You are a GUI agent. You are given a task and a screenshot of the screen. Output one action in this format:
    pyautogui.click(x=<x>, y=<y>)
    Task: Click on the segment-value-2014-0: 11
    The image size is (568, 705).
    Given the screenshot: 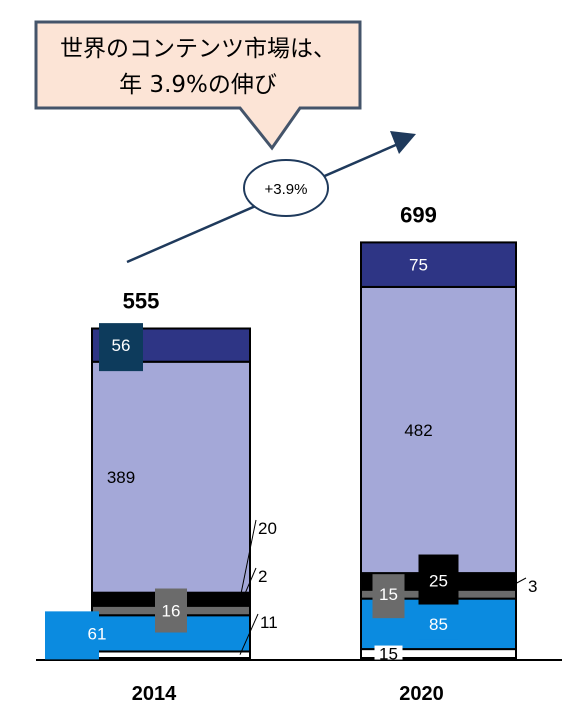 What is the action you would take?
    pyautogui.click(x=269, y=622)
    